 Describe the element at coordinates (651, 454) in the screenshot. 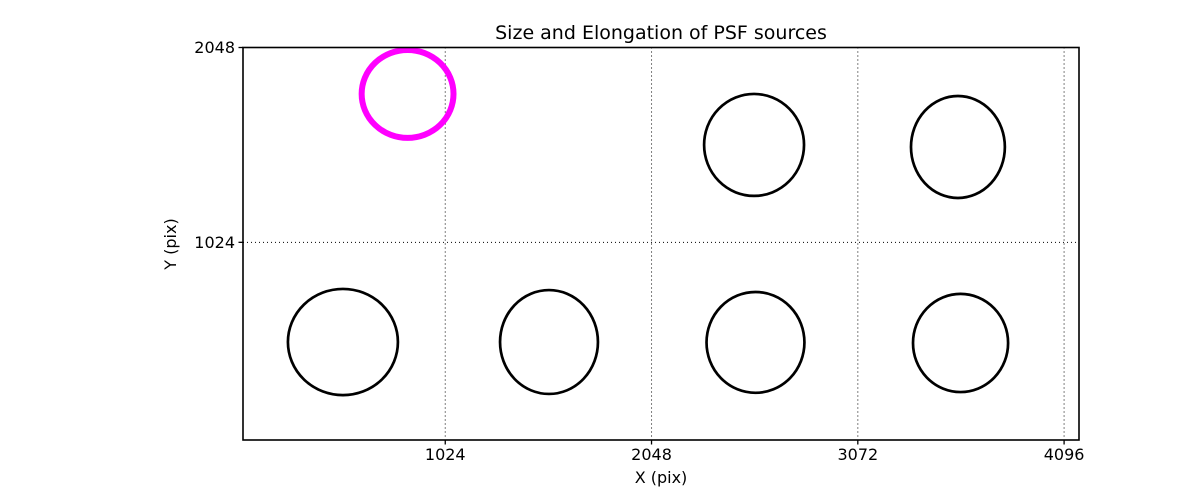

I see `x-tick-label-2048: 2048` at that location.